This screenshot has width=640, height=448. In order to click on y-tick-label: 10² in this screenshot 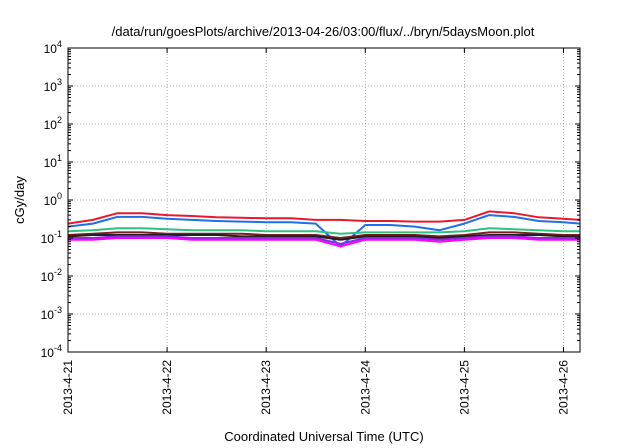, I will do `click(53, 123)`.